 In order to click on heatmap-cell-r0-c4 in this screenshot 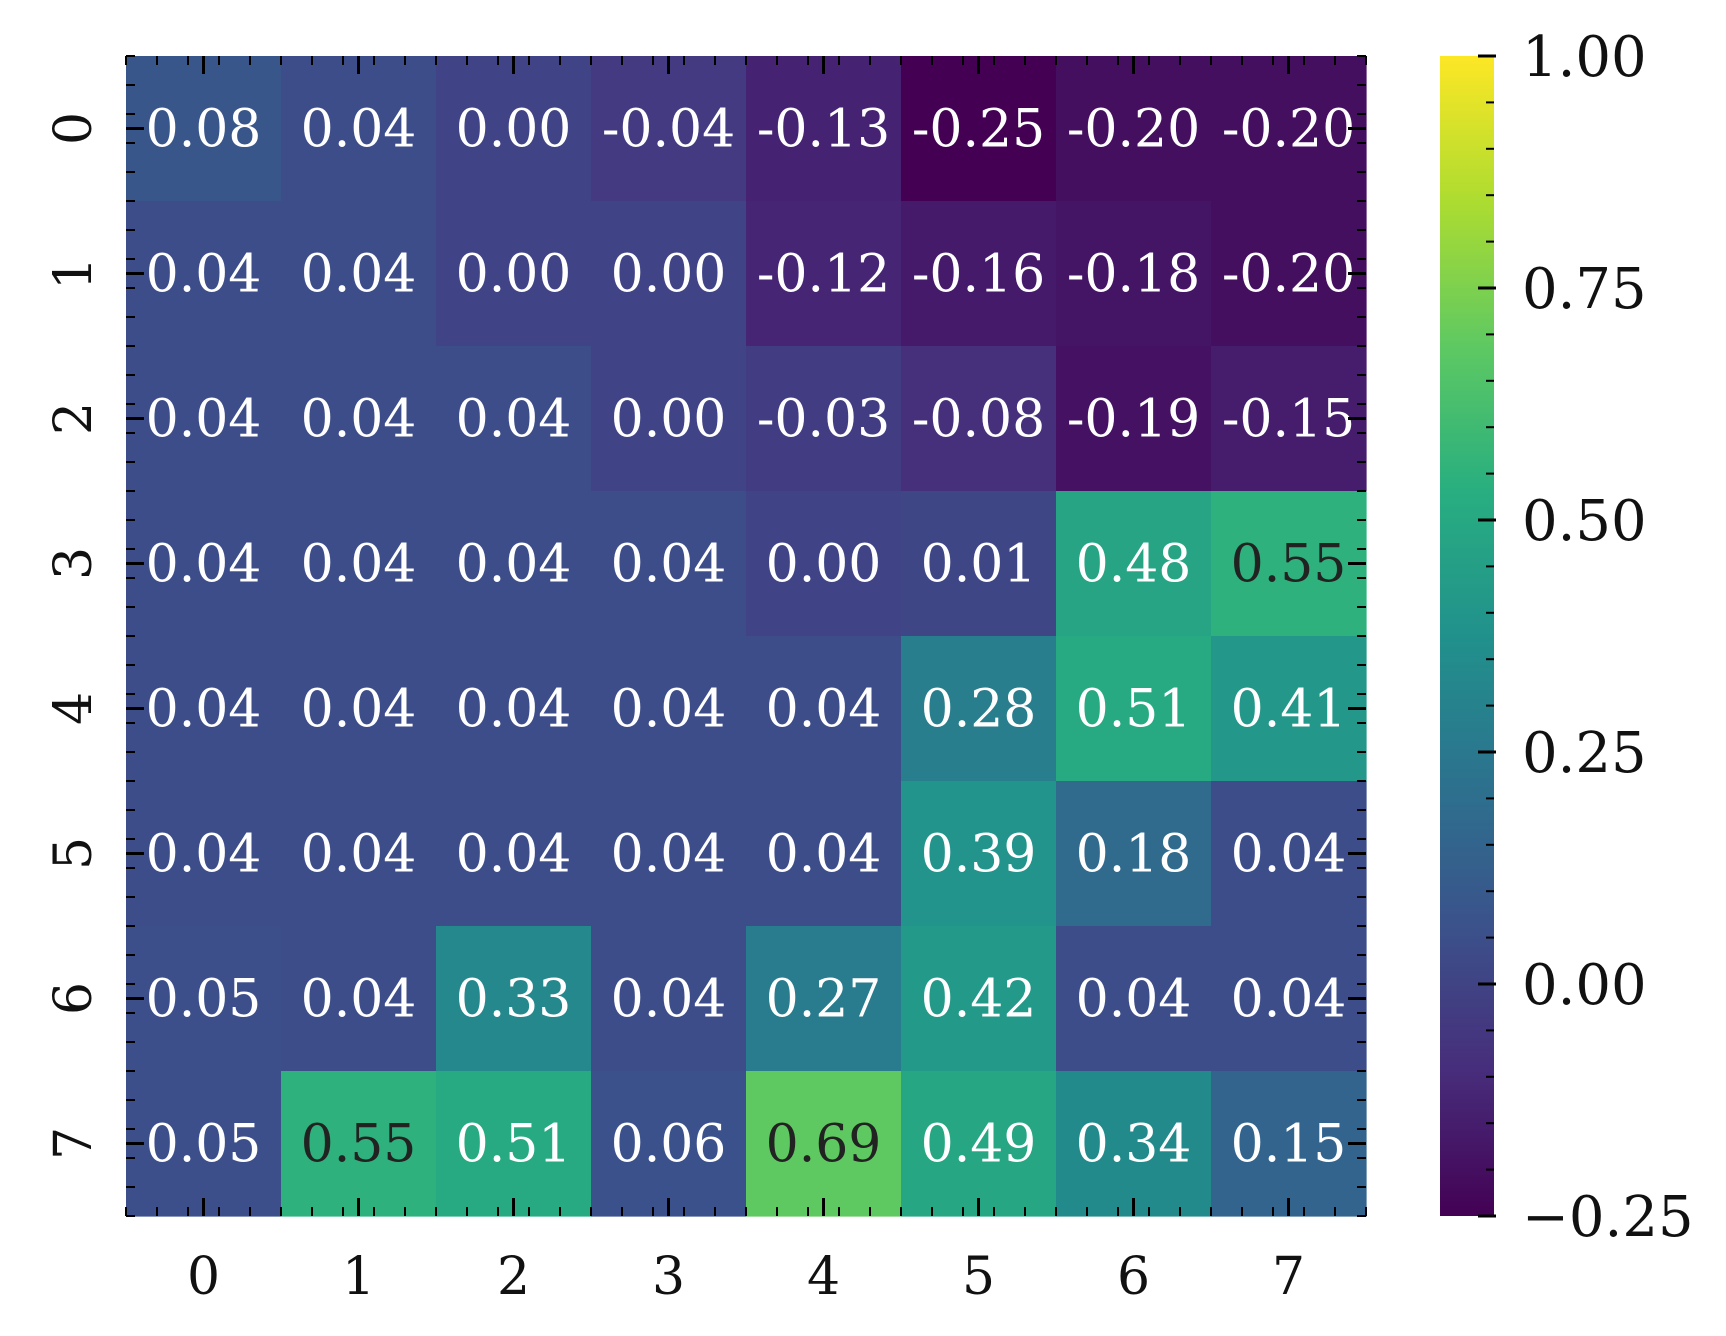, I will do `click(824, 129)`.